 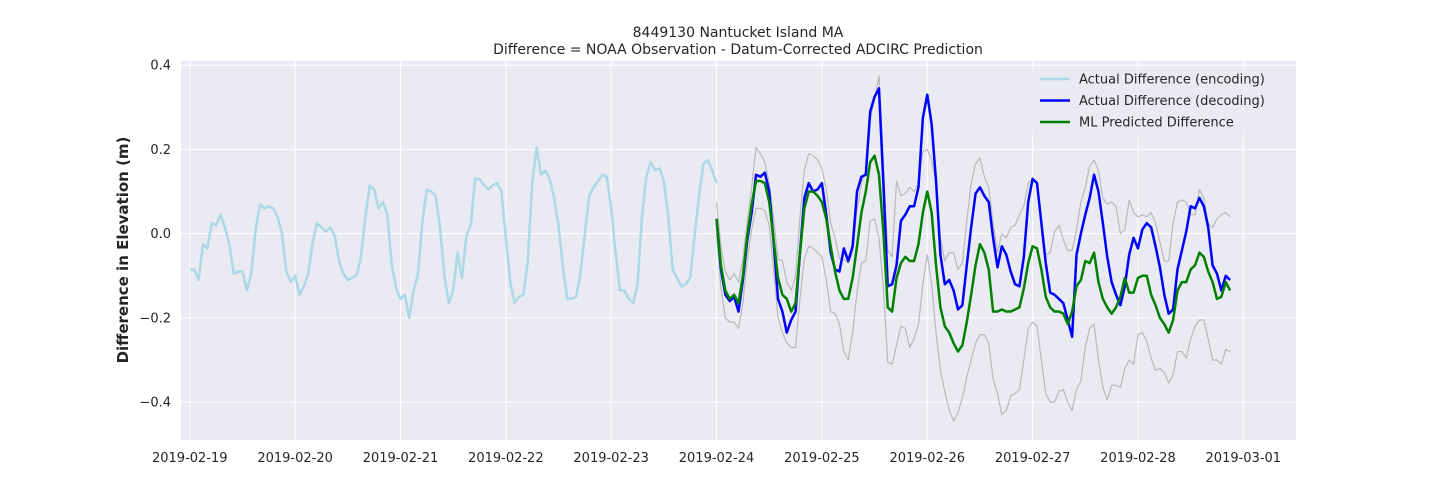 What do you see at coordinates (160, 150) in the screenshot?
I see `y-tick-label: 0.2` at bounding box center [160, 150].